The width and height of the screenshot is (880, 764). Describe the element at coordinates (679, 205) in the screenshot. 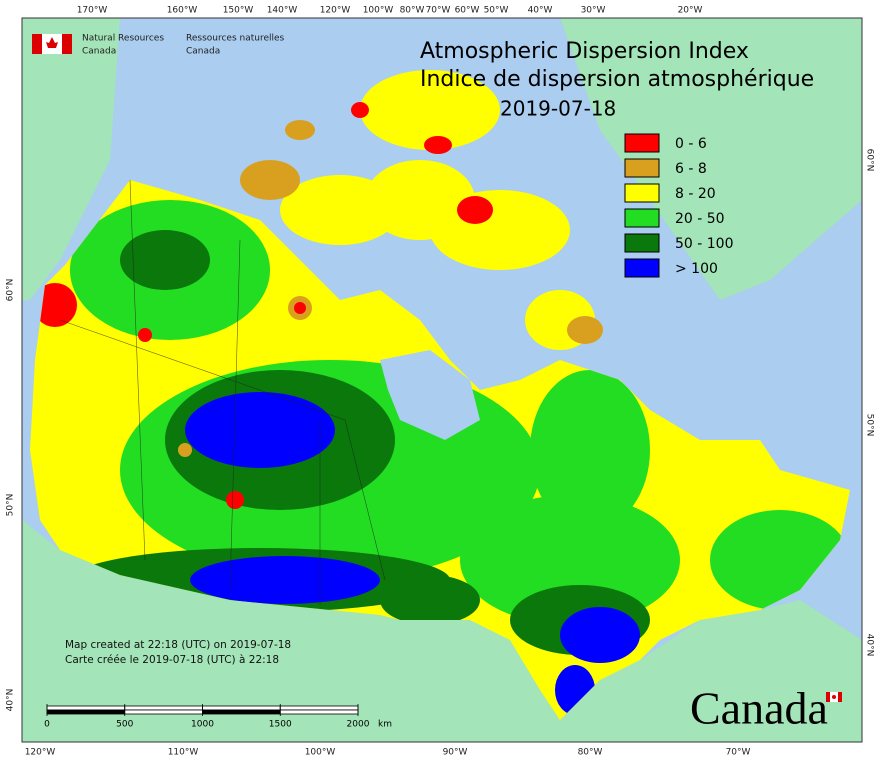

I see `legend: 0 - 6 6 - 8 8 - 20 20 - 50 50 - 100 > 100` at that location.